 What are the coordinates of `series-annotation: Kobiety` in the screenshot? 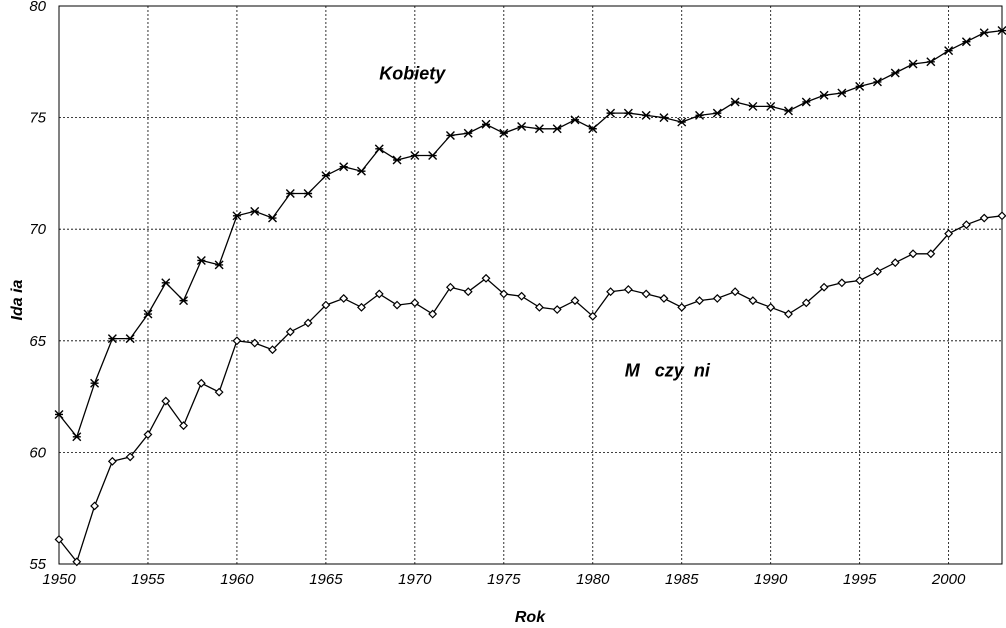 It's located at (412, 74).